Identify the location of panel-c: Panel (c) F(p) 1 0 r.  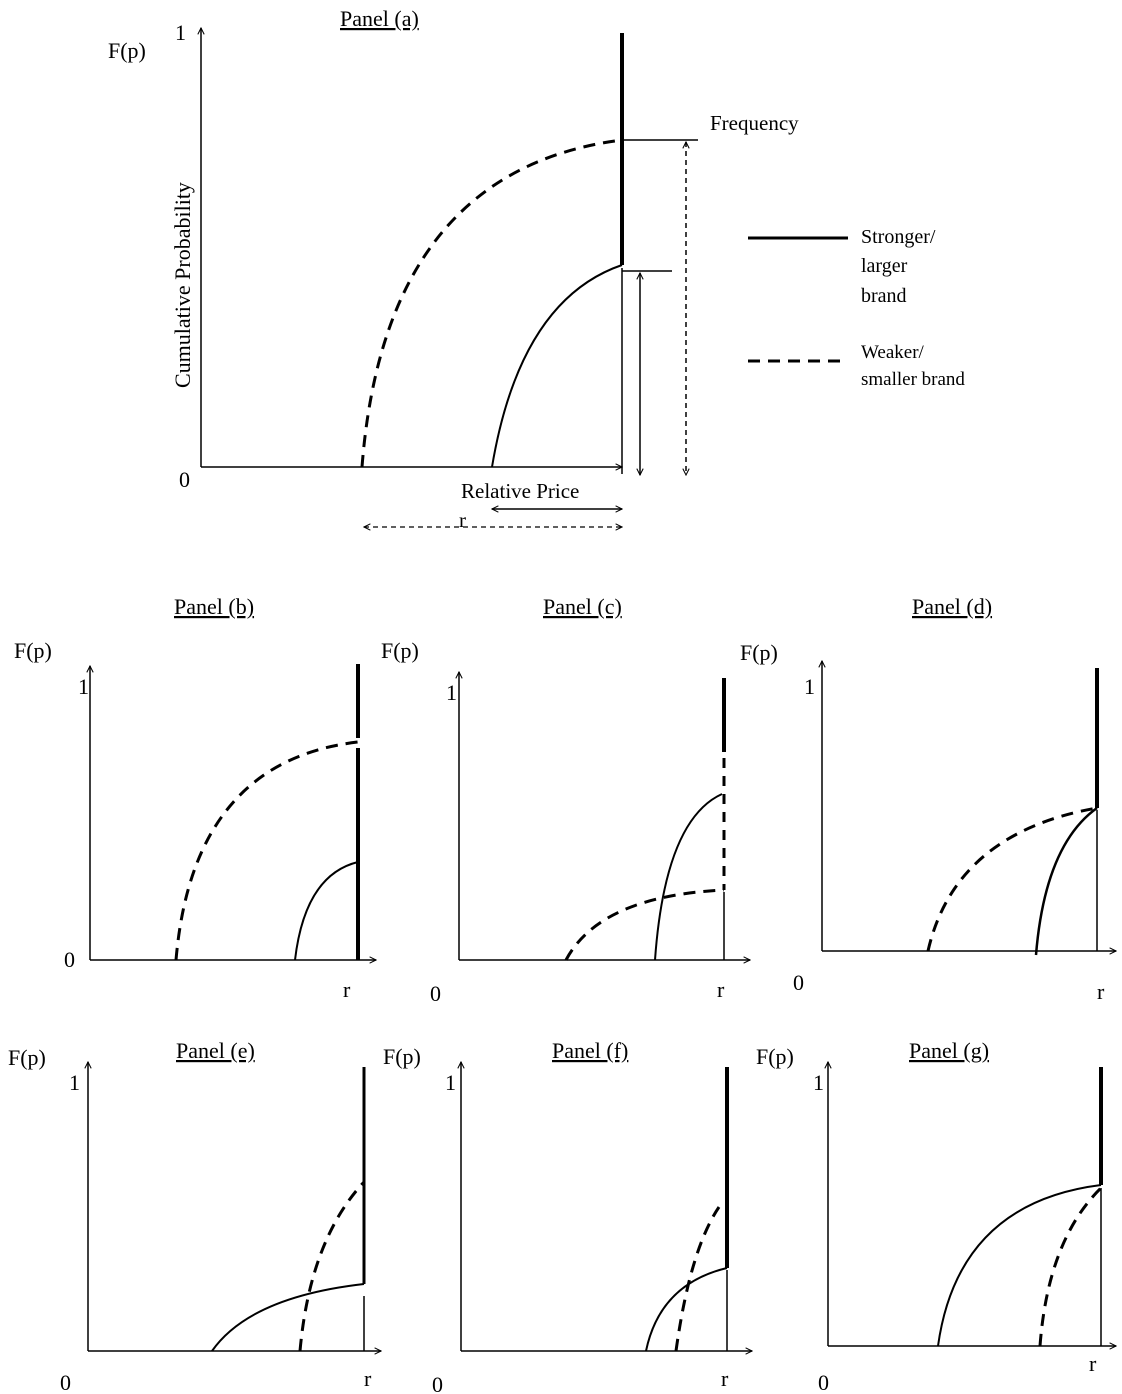
(565, 800).